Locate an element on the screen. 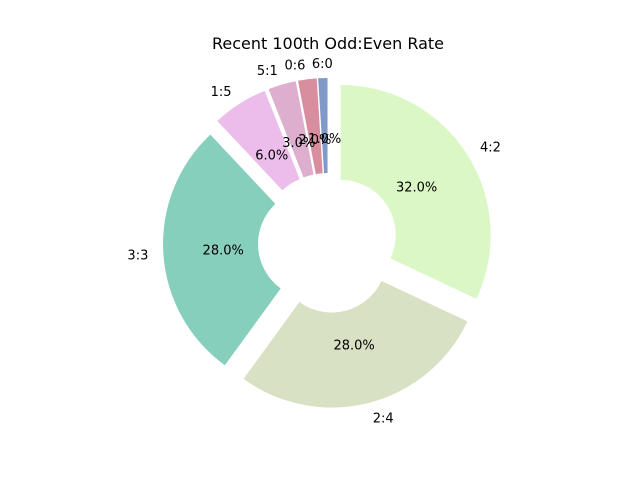 The height and width of the screenshot is (480, 640). slice-percent-label: 32.0% is located at coordinates (416, 188).